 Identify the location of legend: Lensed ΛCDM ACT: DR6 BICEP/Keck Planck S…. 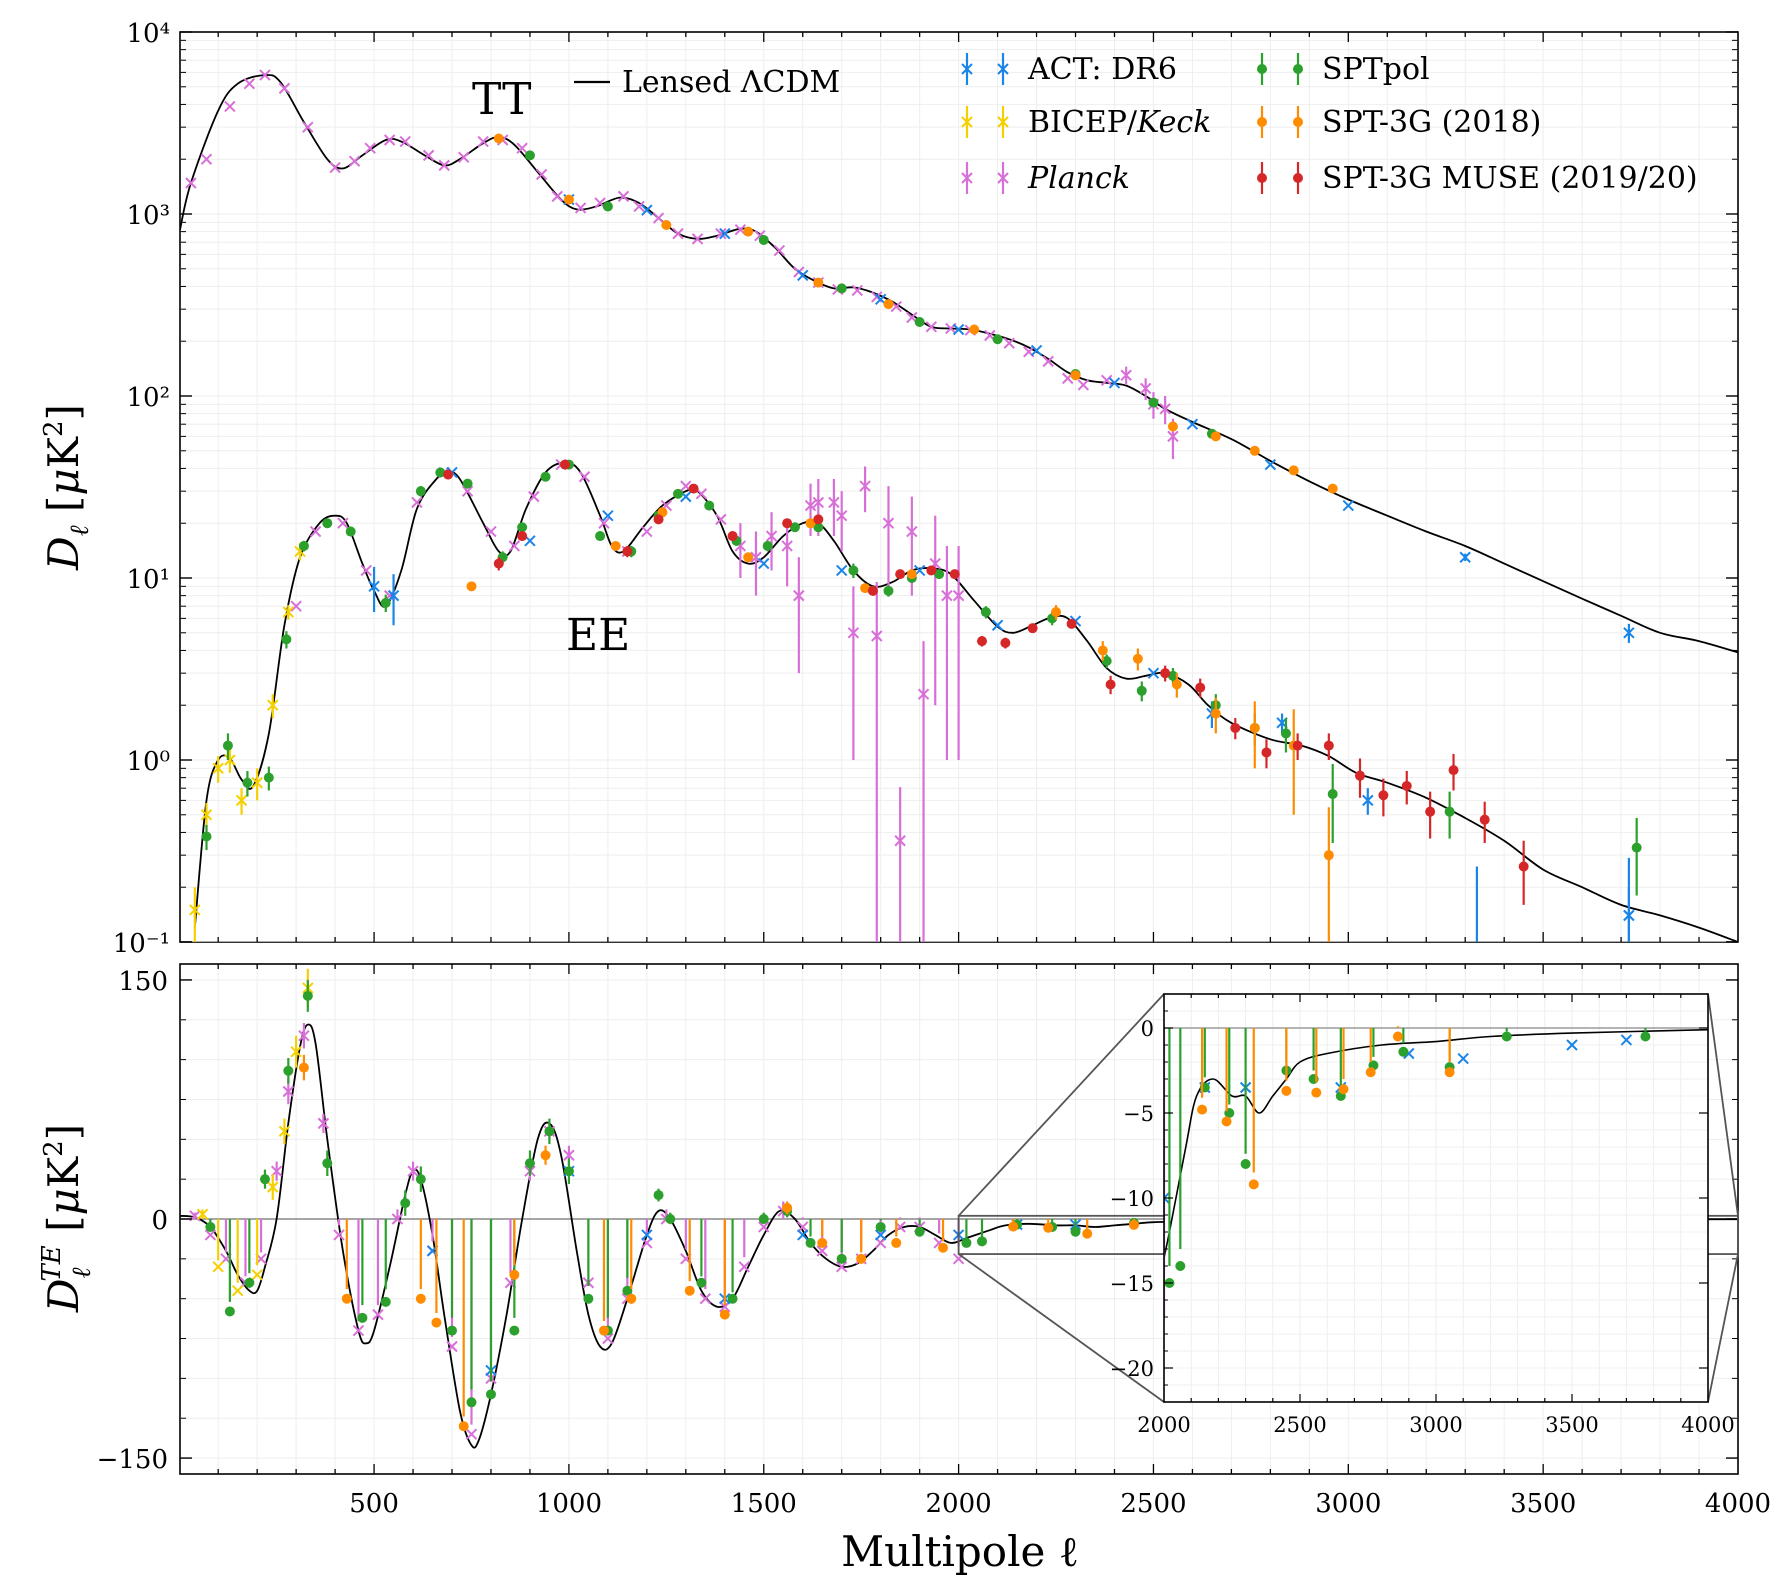
(1136, 124).